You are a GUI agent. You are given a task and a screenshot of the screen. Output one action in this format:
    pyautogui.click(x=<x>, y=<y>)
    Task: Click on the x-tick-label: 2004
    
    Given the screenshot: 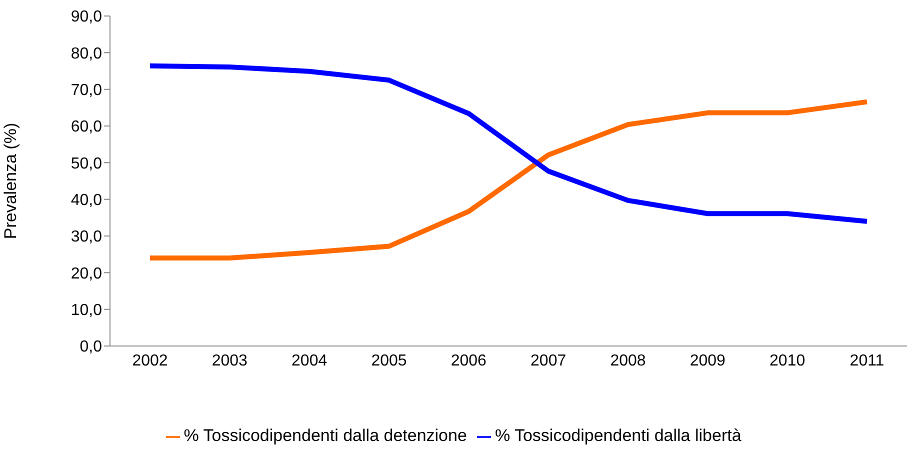 What is the action you would take?
    pyautogui.click(x=310, y=361)
    